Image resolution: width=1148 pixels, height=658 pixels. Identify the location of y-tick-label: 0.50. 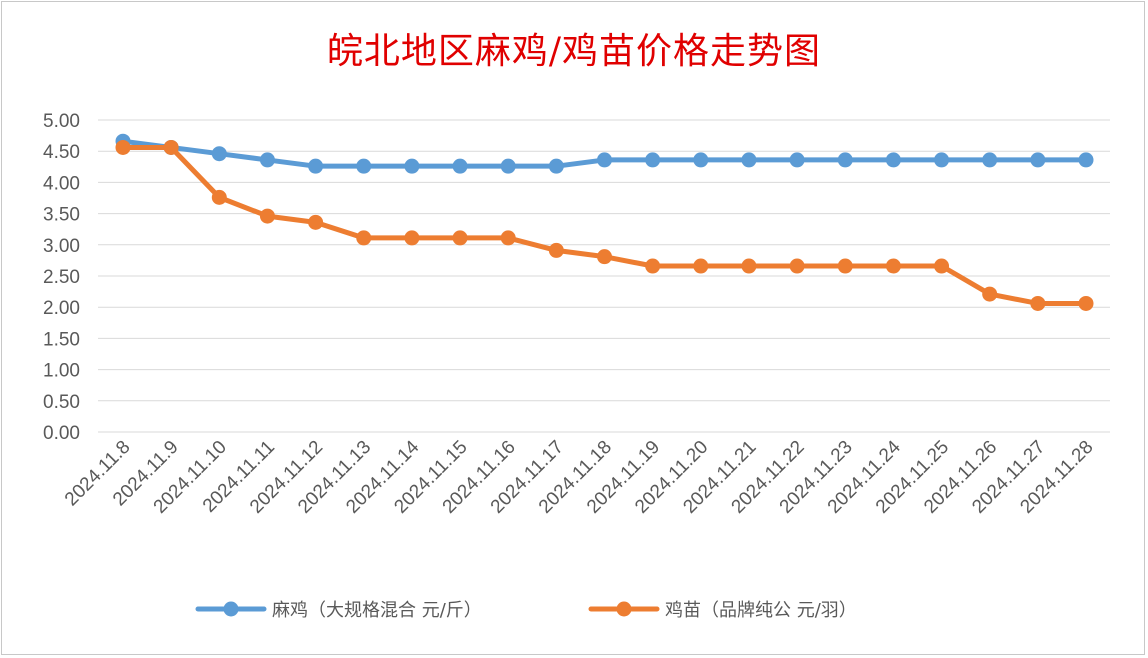
(61, 402).